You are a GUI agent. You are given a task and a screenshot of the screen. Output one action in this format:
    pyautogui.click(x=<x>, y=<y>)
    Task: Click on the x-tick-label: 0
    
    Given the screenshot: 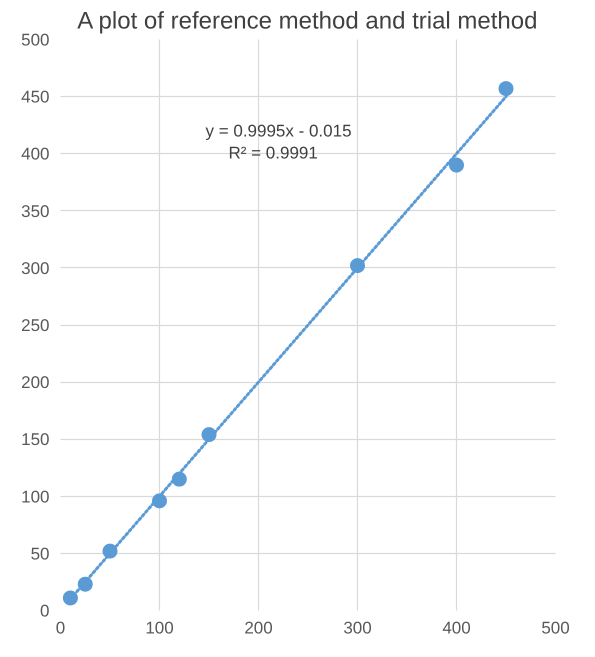 What is the action you would take?
    pyautogui.click(x=61, y=628)
    